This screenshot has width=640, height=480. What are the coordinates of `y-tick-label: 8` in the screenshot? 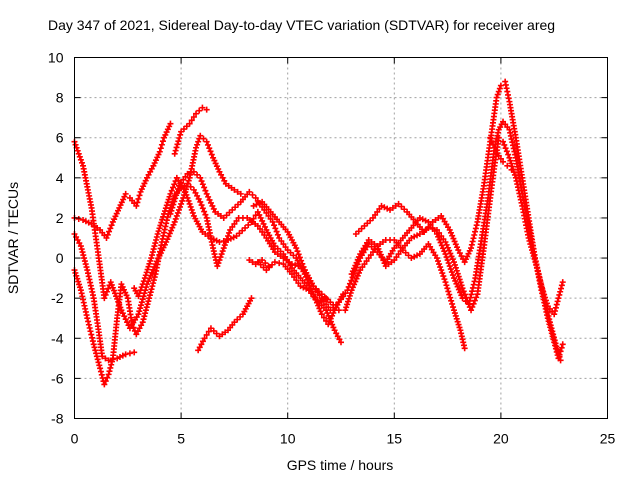 It's located at (60, 98).